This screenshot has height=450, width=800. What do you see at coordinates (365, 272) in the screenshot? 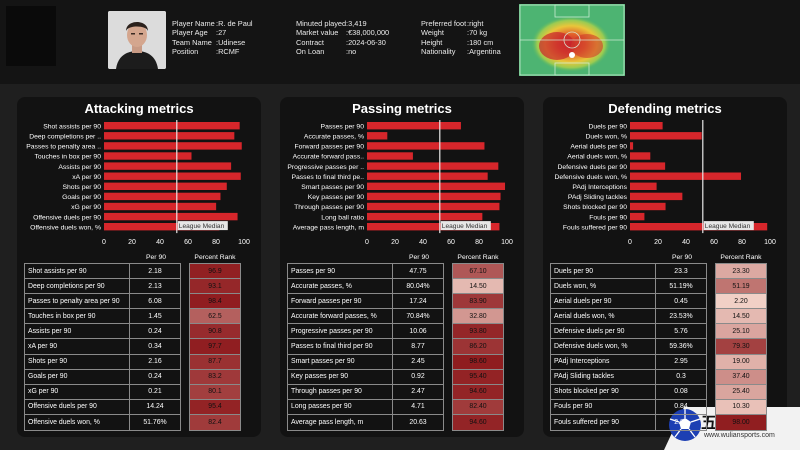
I see `table-row: Passes per 90 47.75` at bounding box center [365, 272].